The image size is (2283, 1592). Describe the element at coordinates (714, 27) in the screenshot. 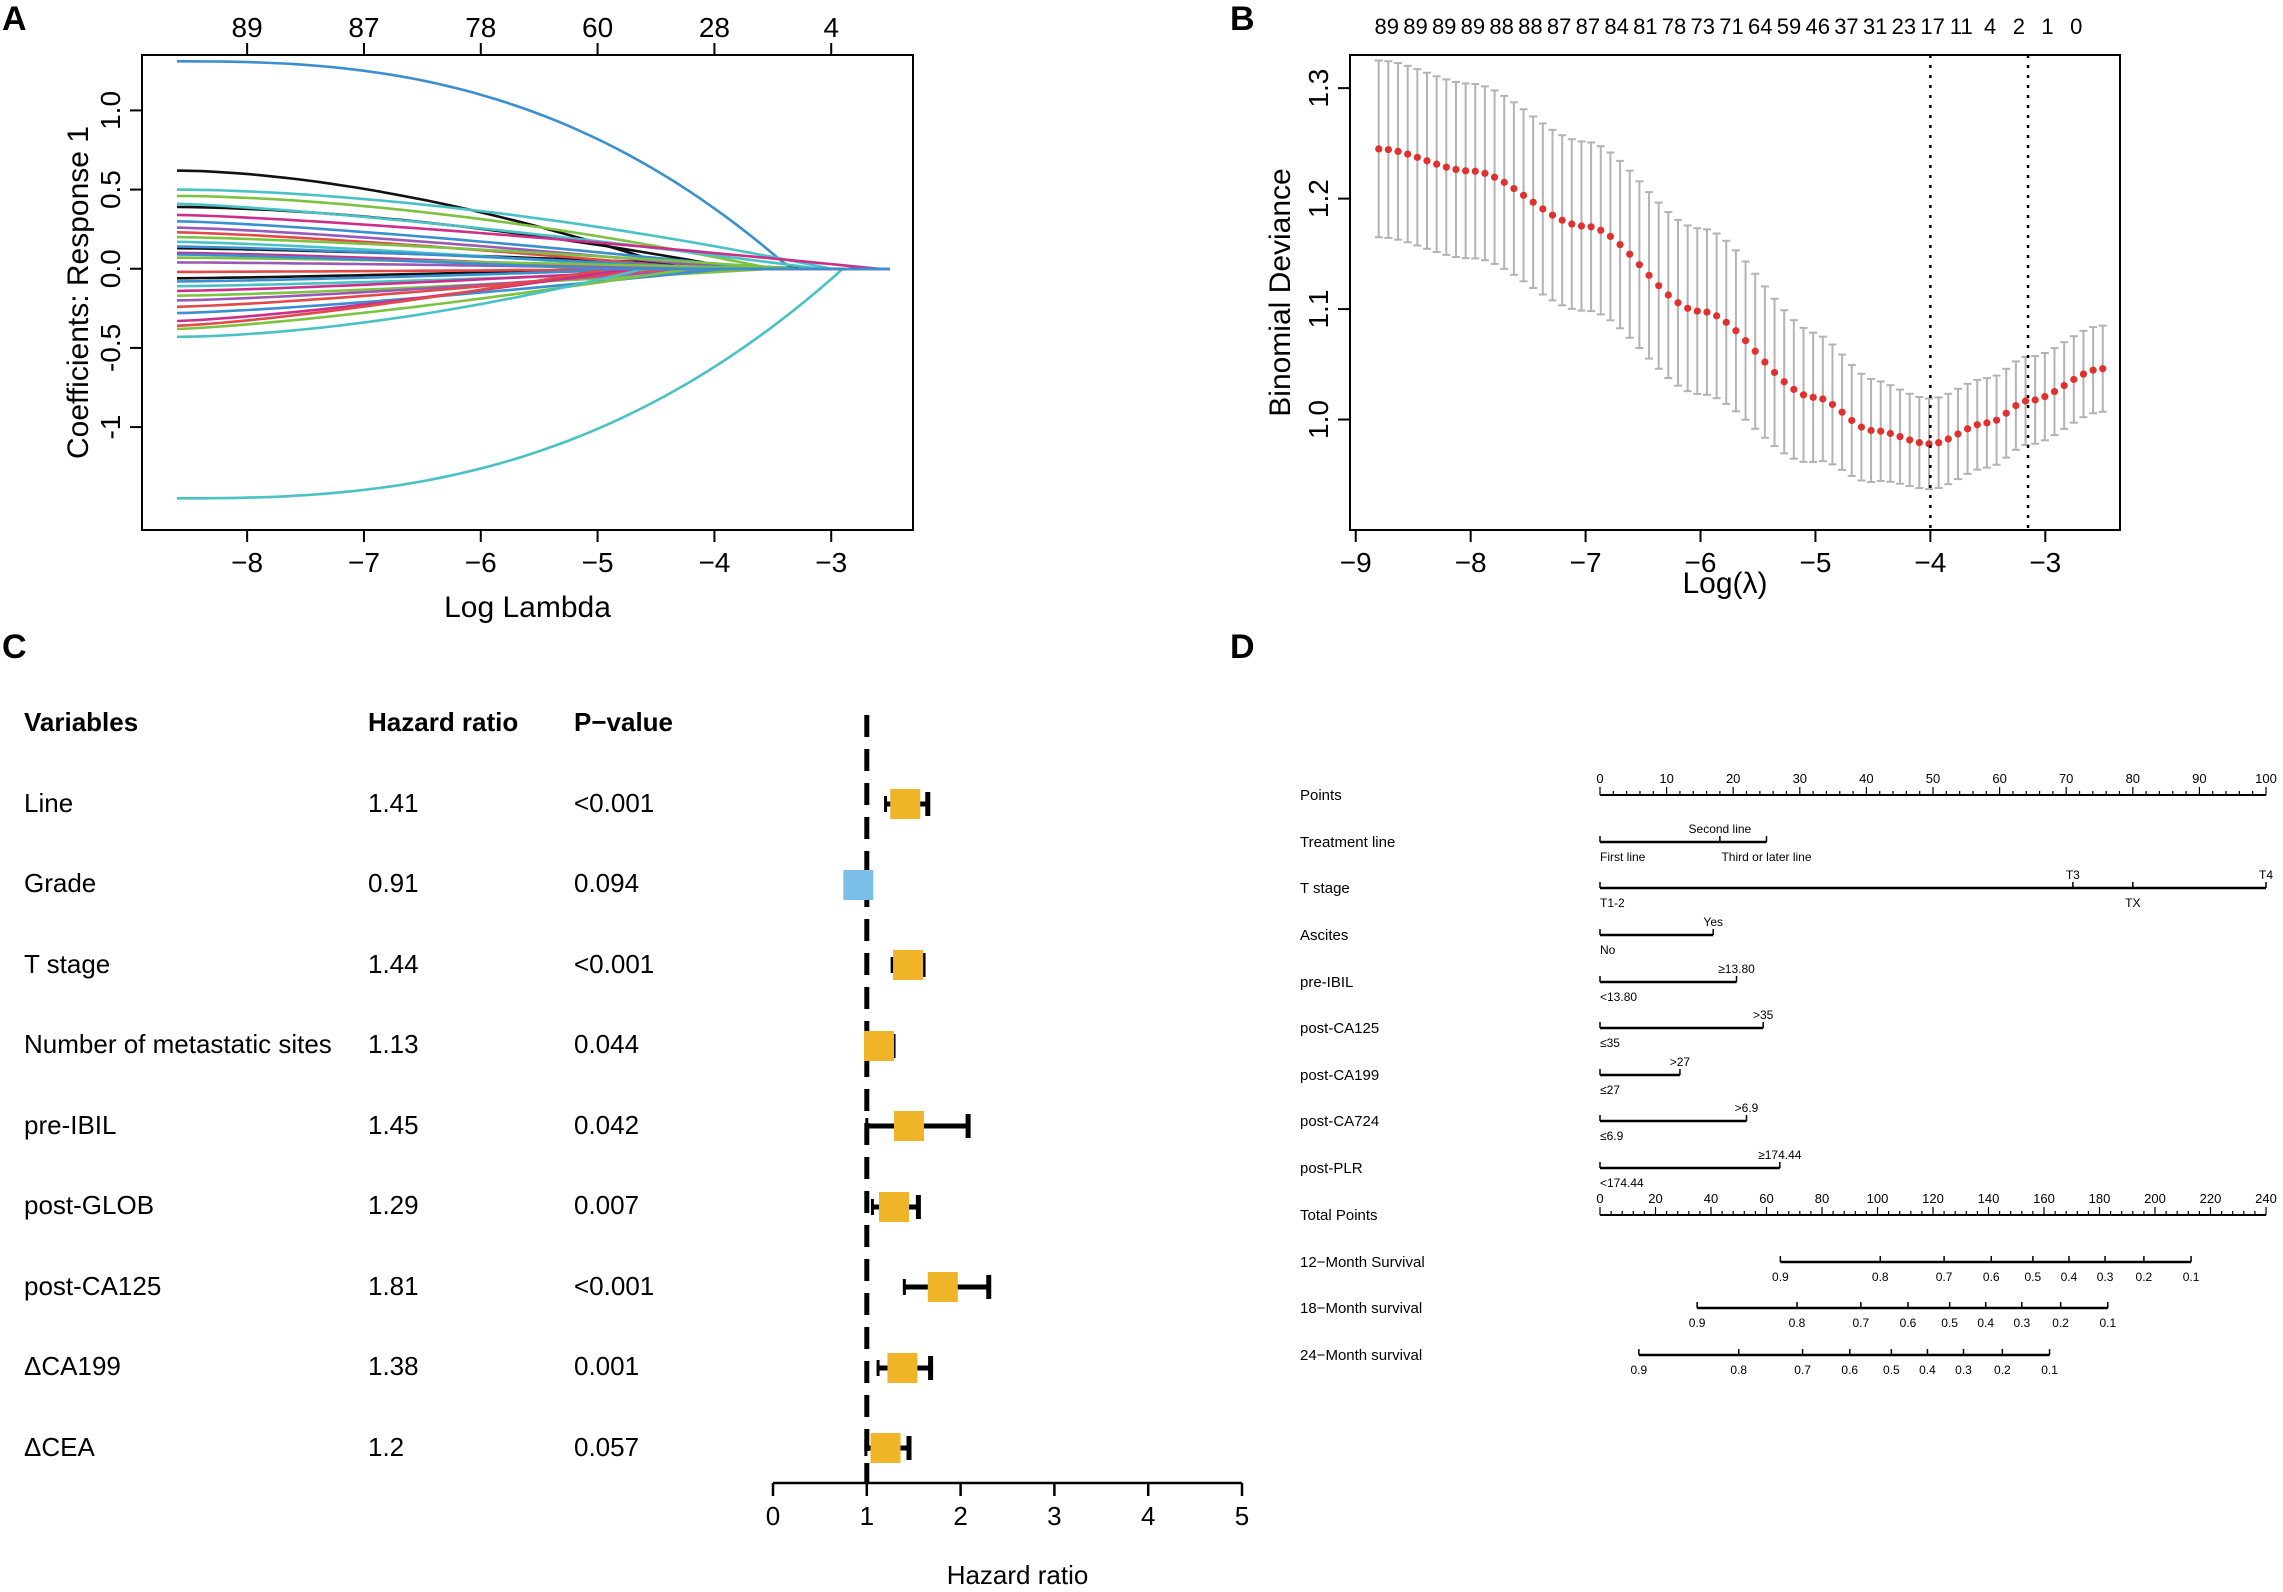

I see `top-tick-label: 28` at that location.